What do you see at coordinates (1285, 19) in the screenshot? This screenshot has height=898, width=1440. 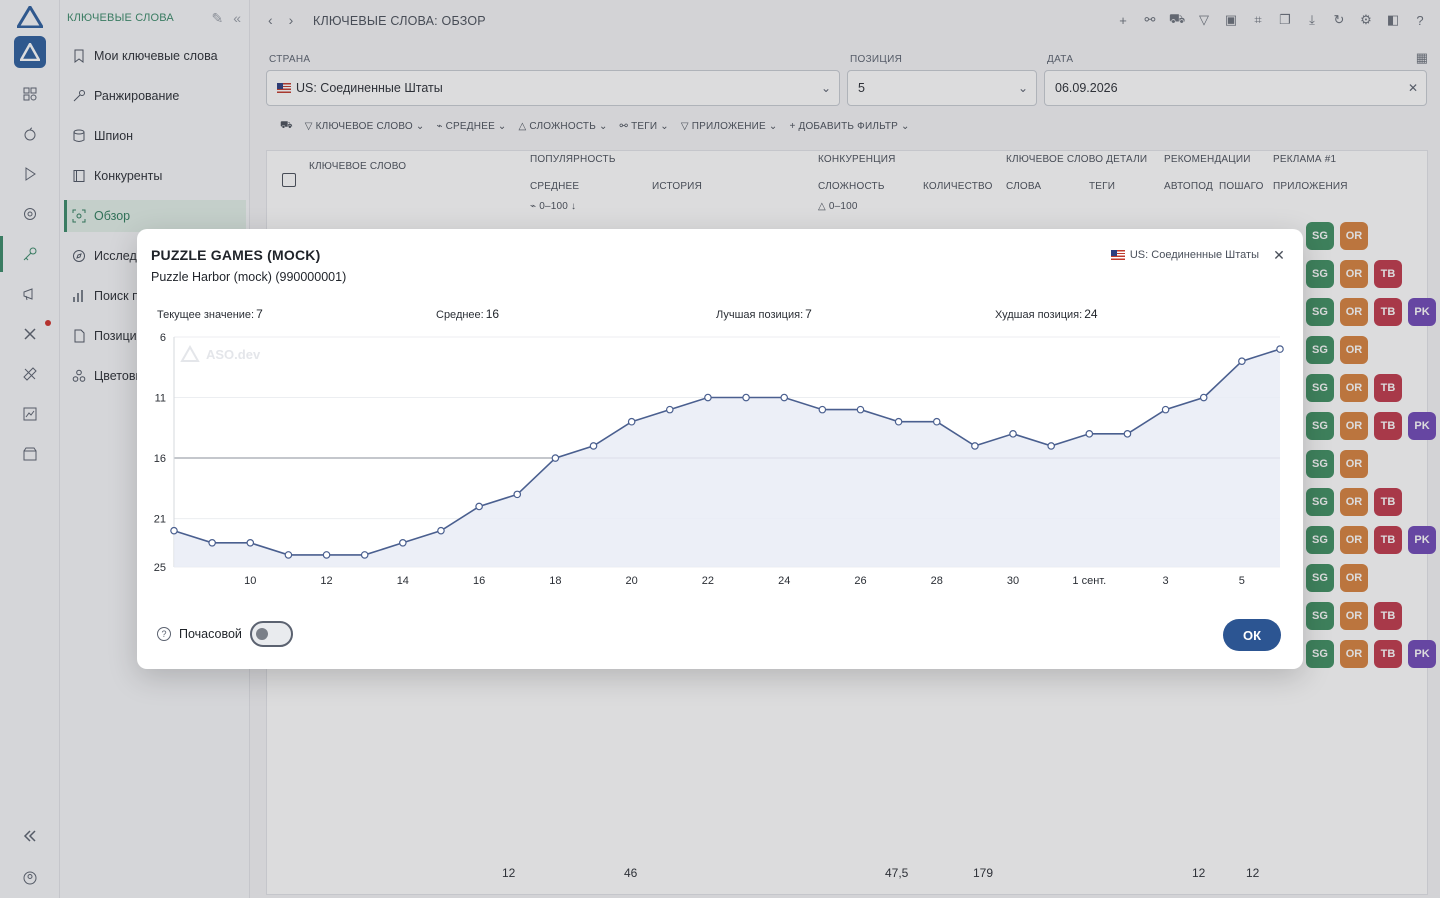 I see `copy-icon: ❐` at bounding box center [1285, 19].